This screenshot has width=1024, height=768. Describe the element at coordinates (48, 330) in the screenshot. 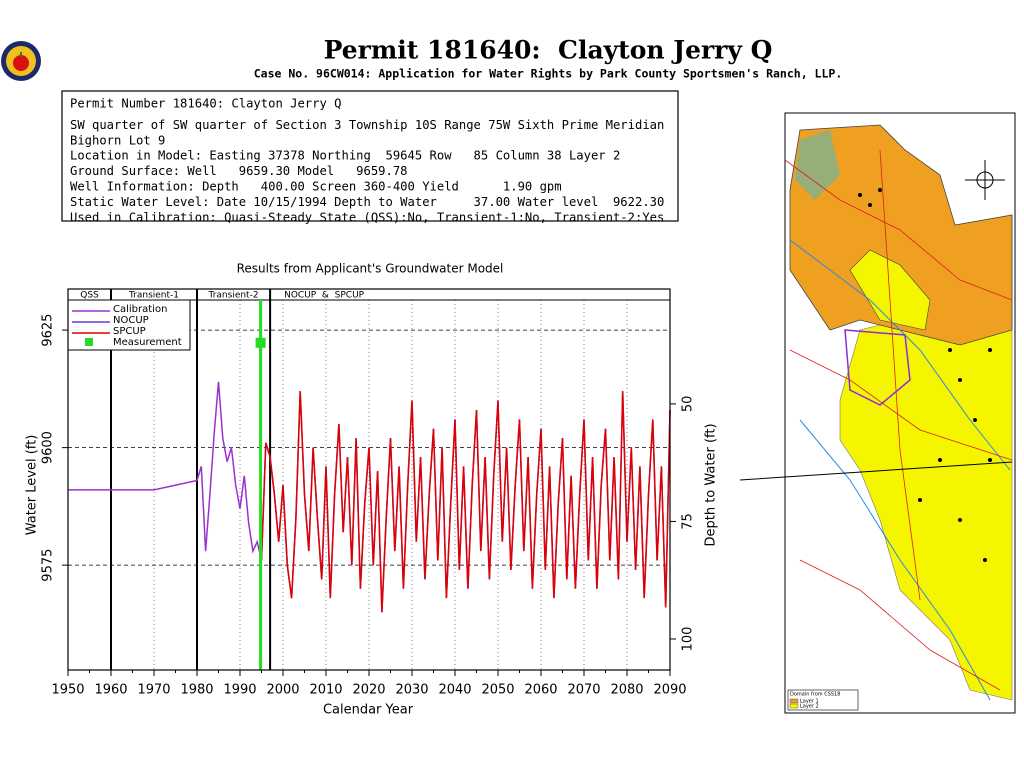

I see `y-tick-label: 9625` at that location.